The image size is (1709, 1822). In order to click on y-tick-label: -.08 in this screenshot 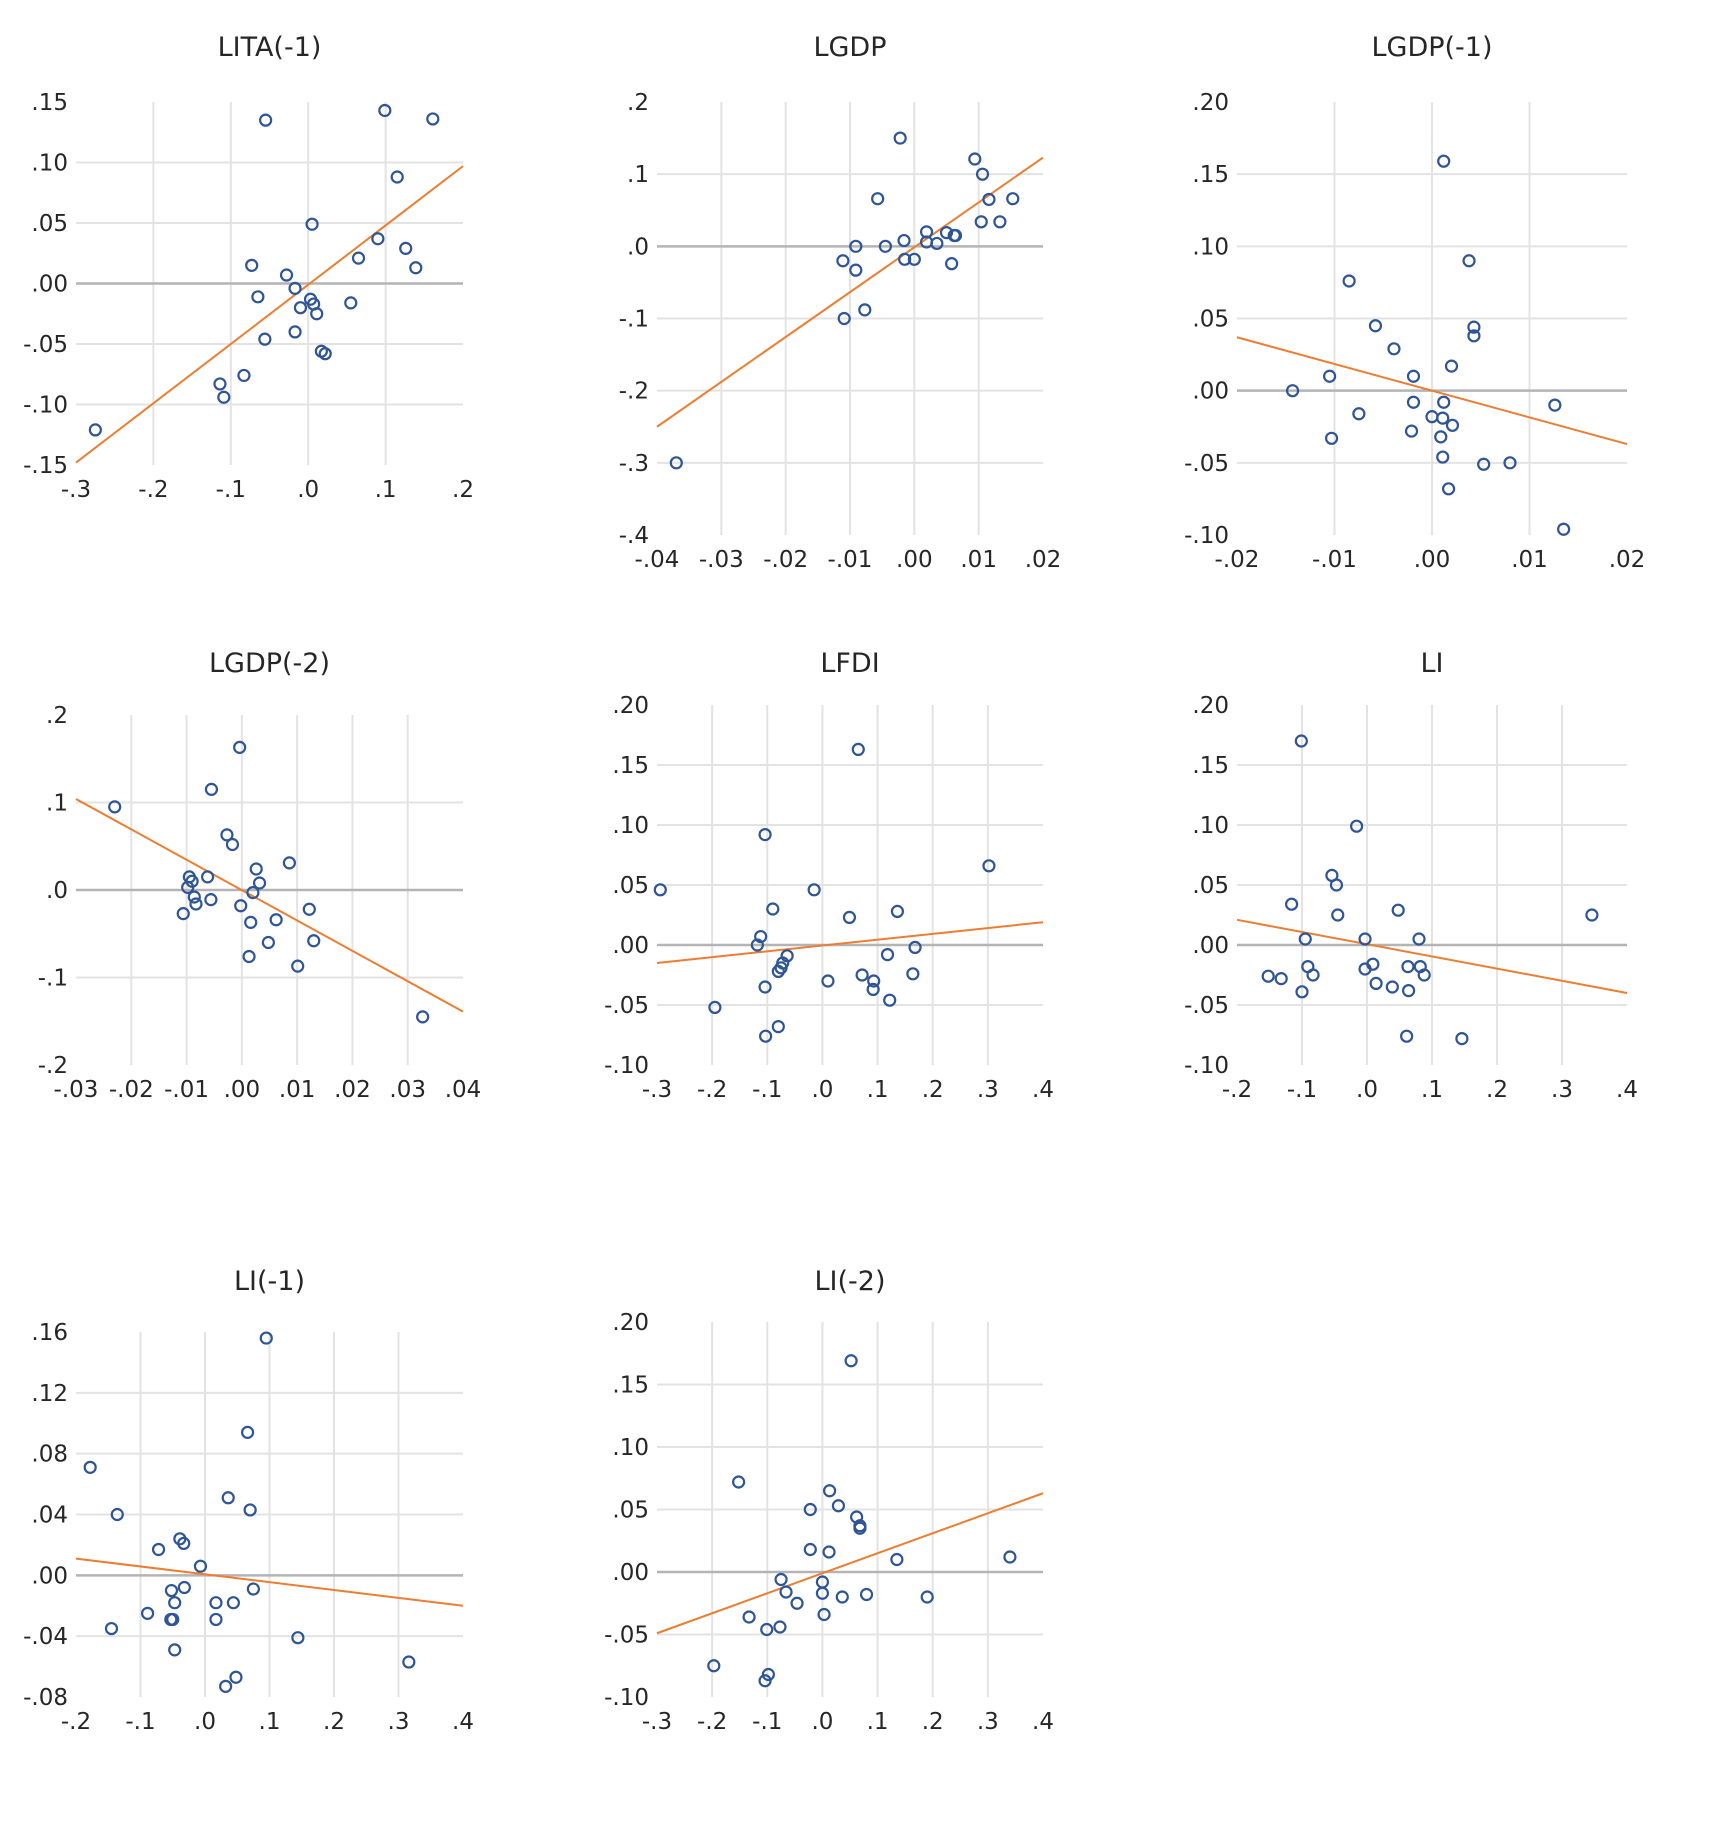, I will do `click(45, 1698)`.